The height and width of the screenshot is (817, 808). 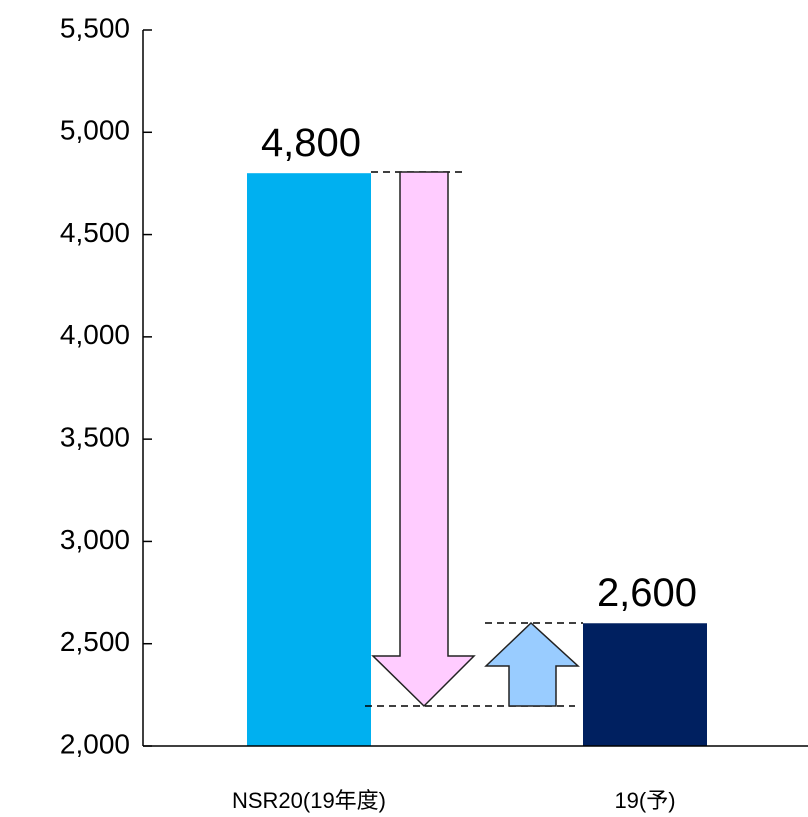 What do you see at coordinates (95, 641) in the screenshot?
I see `y-tick-label: 2,500` at bounding box center [95, 641].